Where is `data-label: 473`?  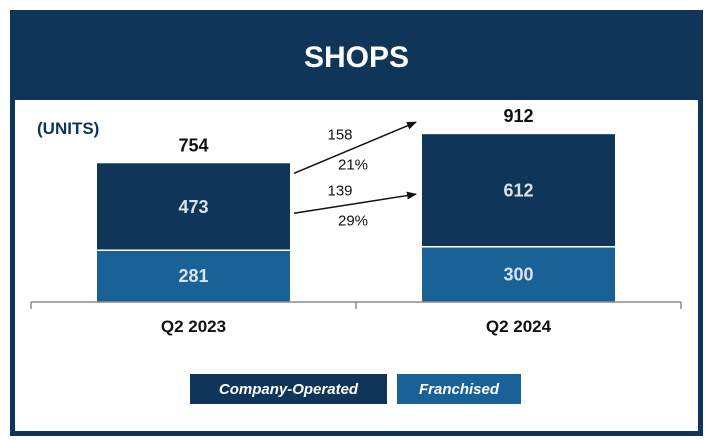 data-label: 473 is located at coordinates (193, 207).